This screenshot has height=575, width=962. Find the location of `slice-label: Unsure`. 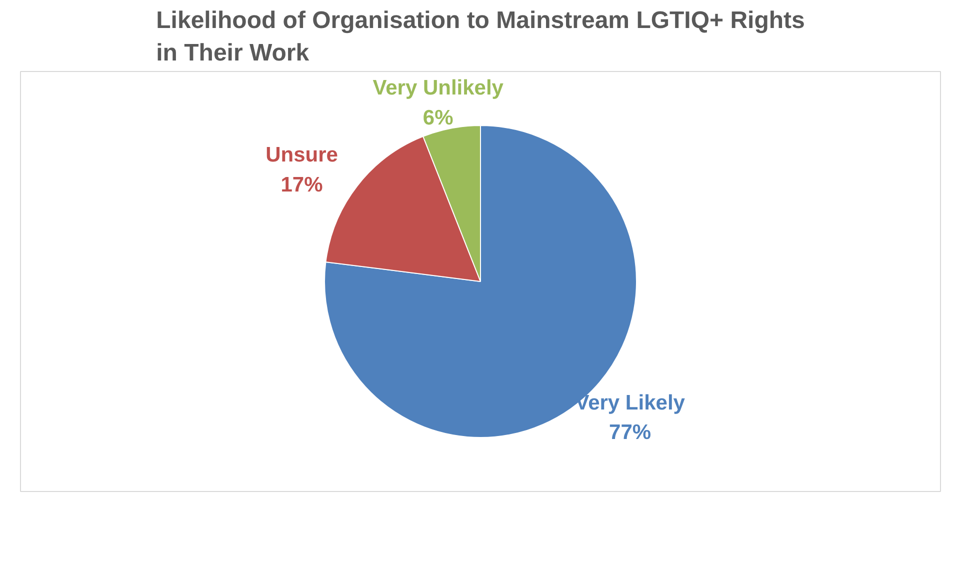

slice-label: Unsure is located at coordinates (302, 155).